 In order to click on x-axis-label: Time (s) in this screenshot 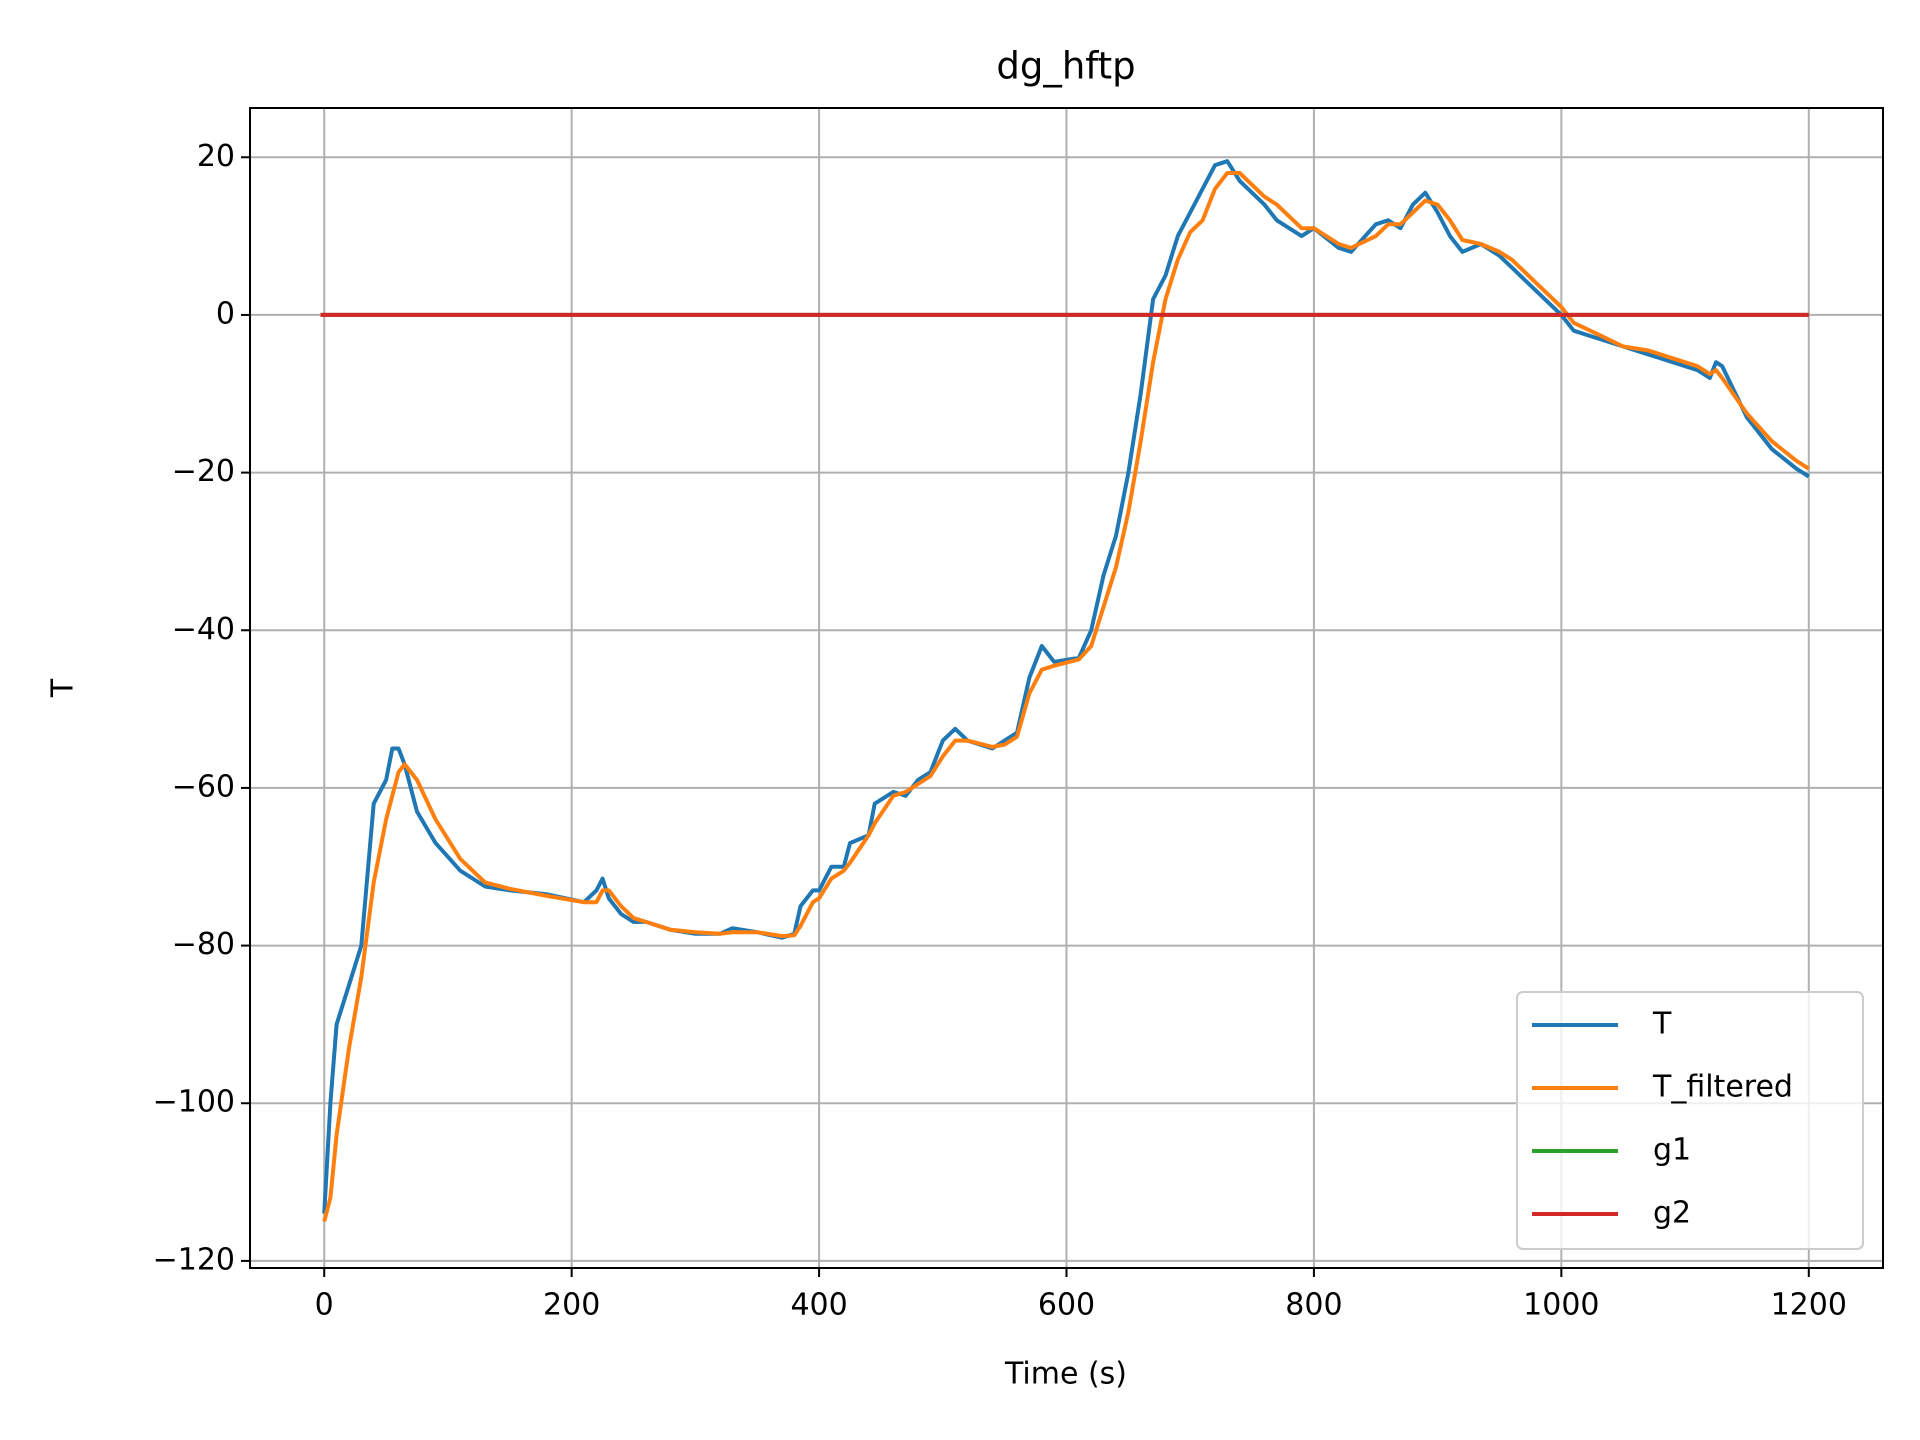, I will do `click(1065, 1374)`.